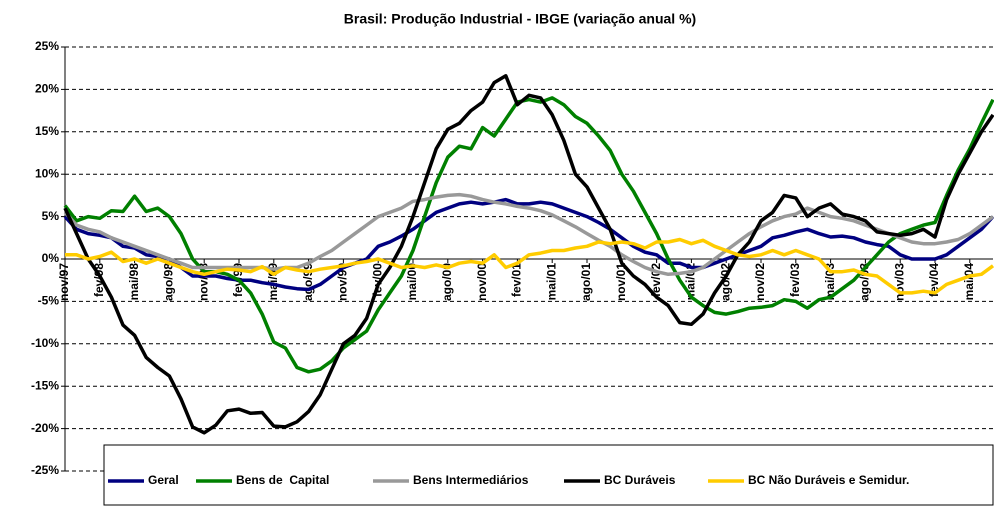  I want to click on legend-label: BC Não Duráveis e Semidur., so click(828, 480).